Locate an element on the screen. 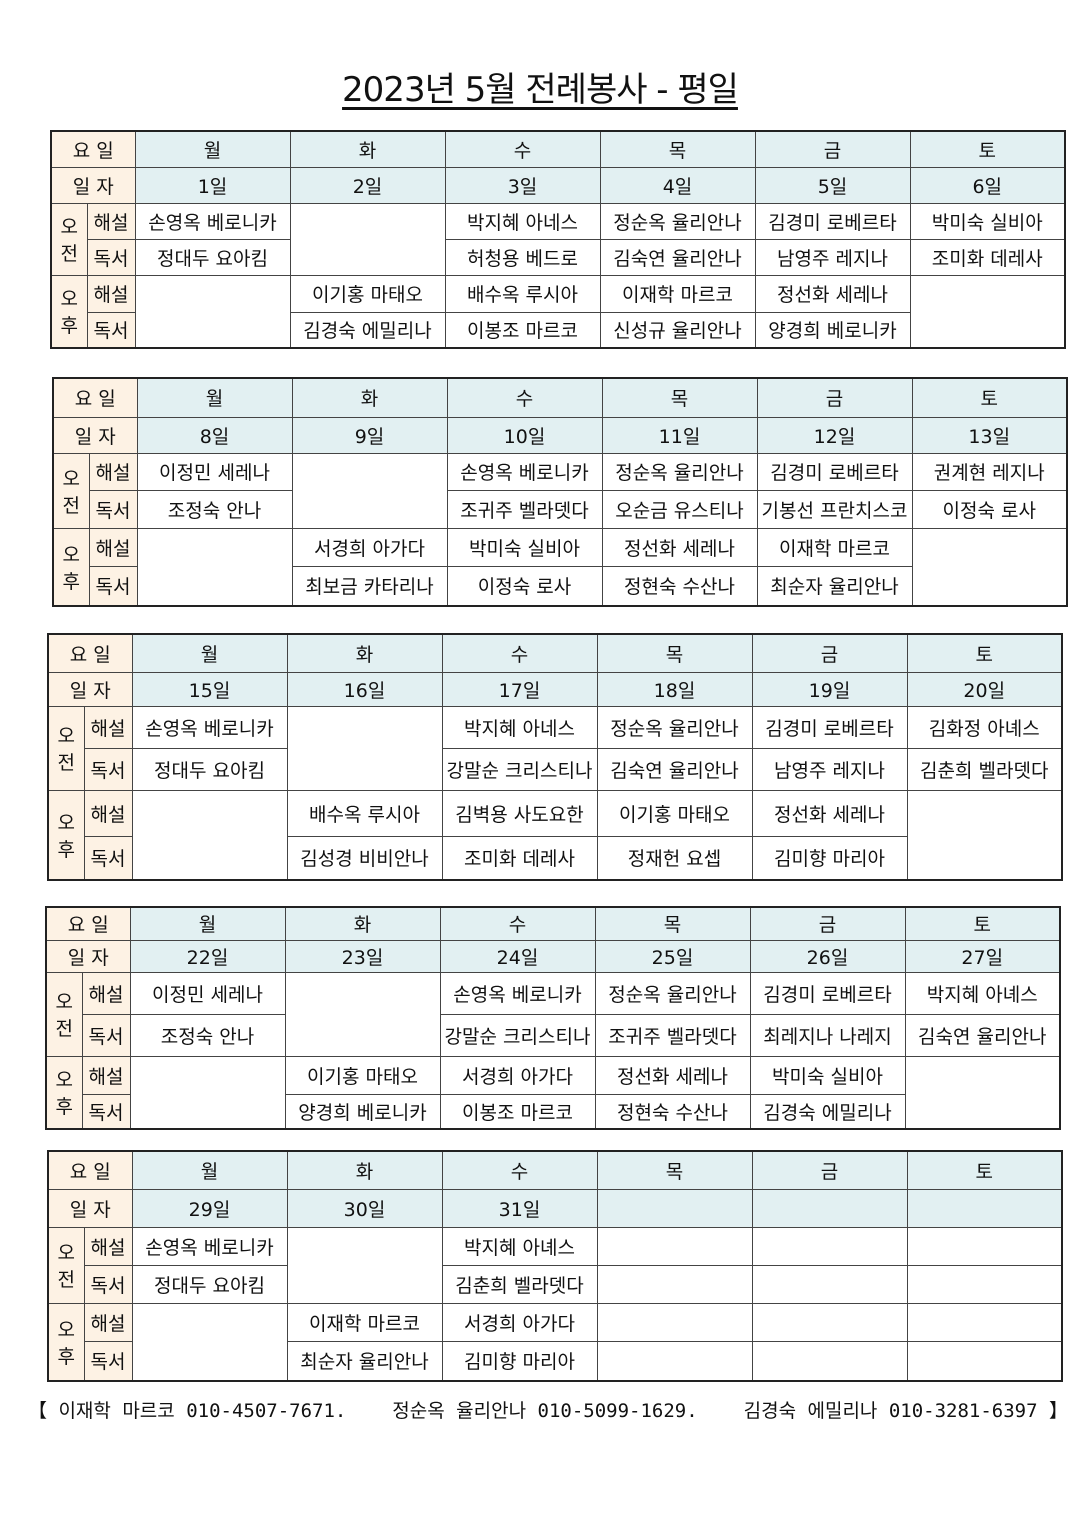 The height and width of the screenshot is (1529, 1080). date-header: 31일 is located at coordinates (519, 1208).